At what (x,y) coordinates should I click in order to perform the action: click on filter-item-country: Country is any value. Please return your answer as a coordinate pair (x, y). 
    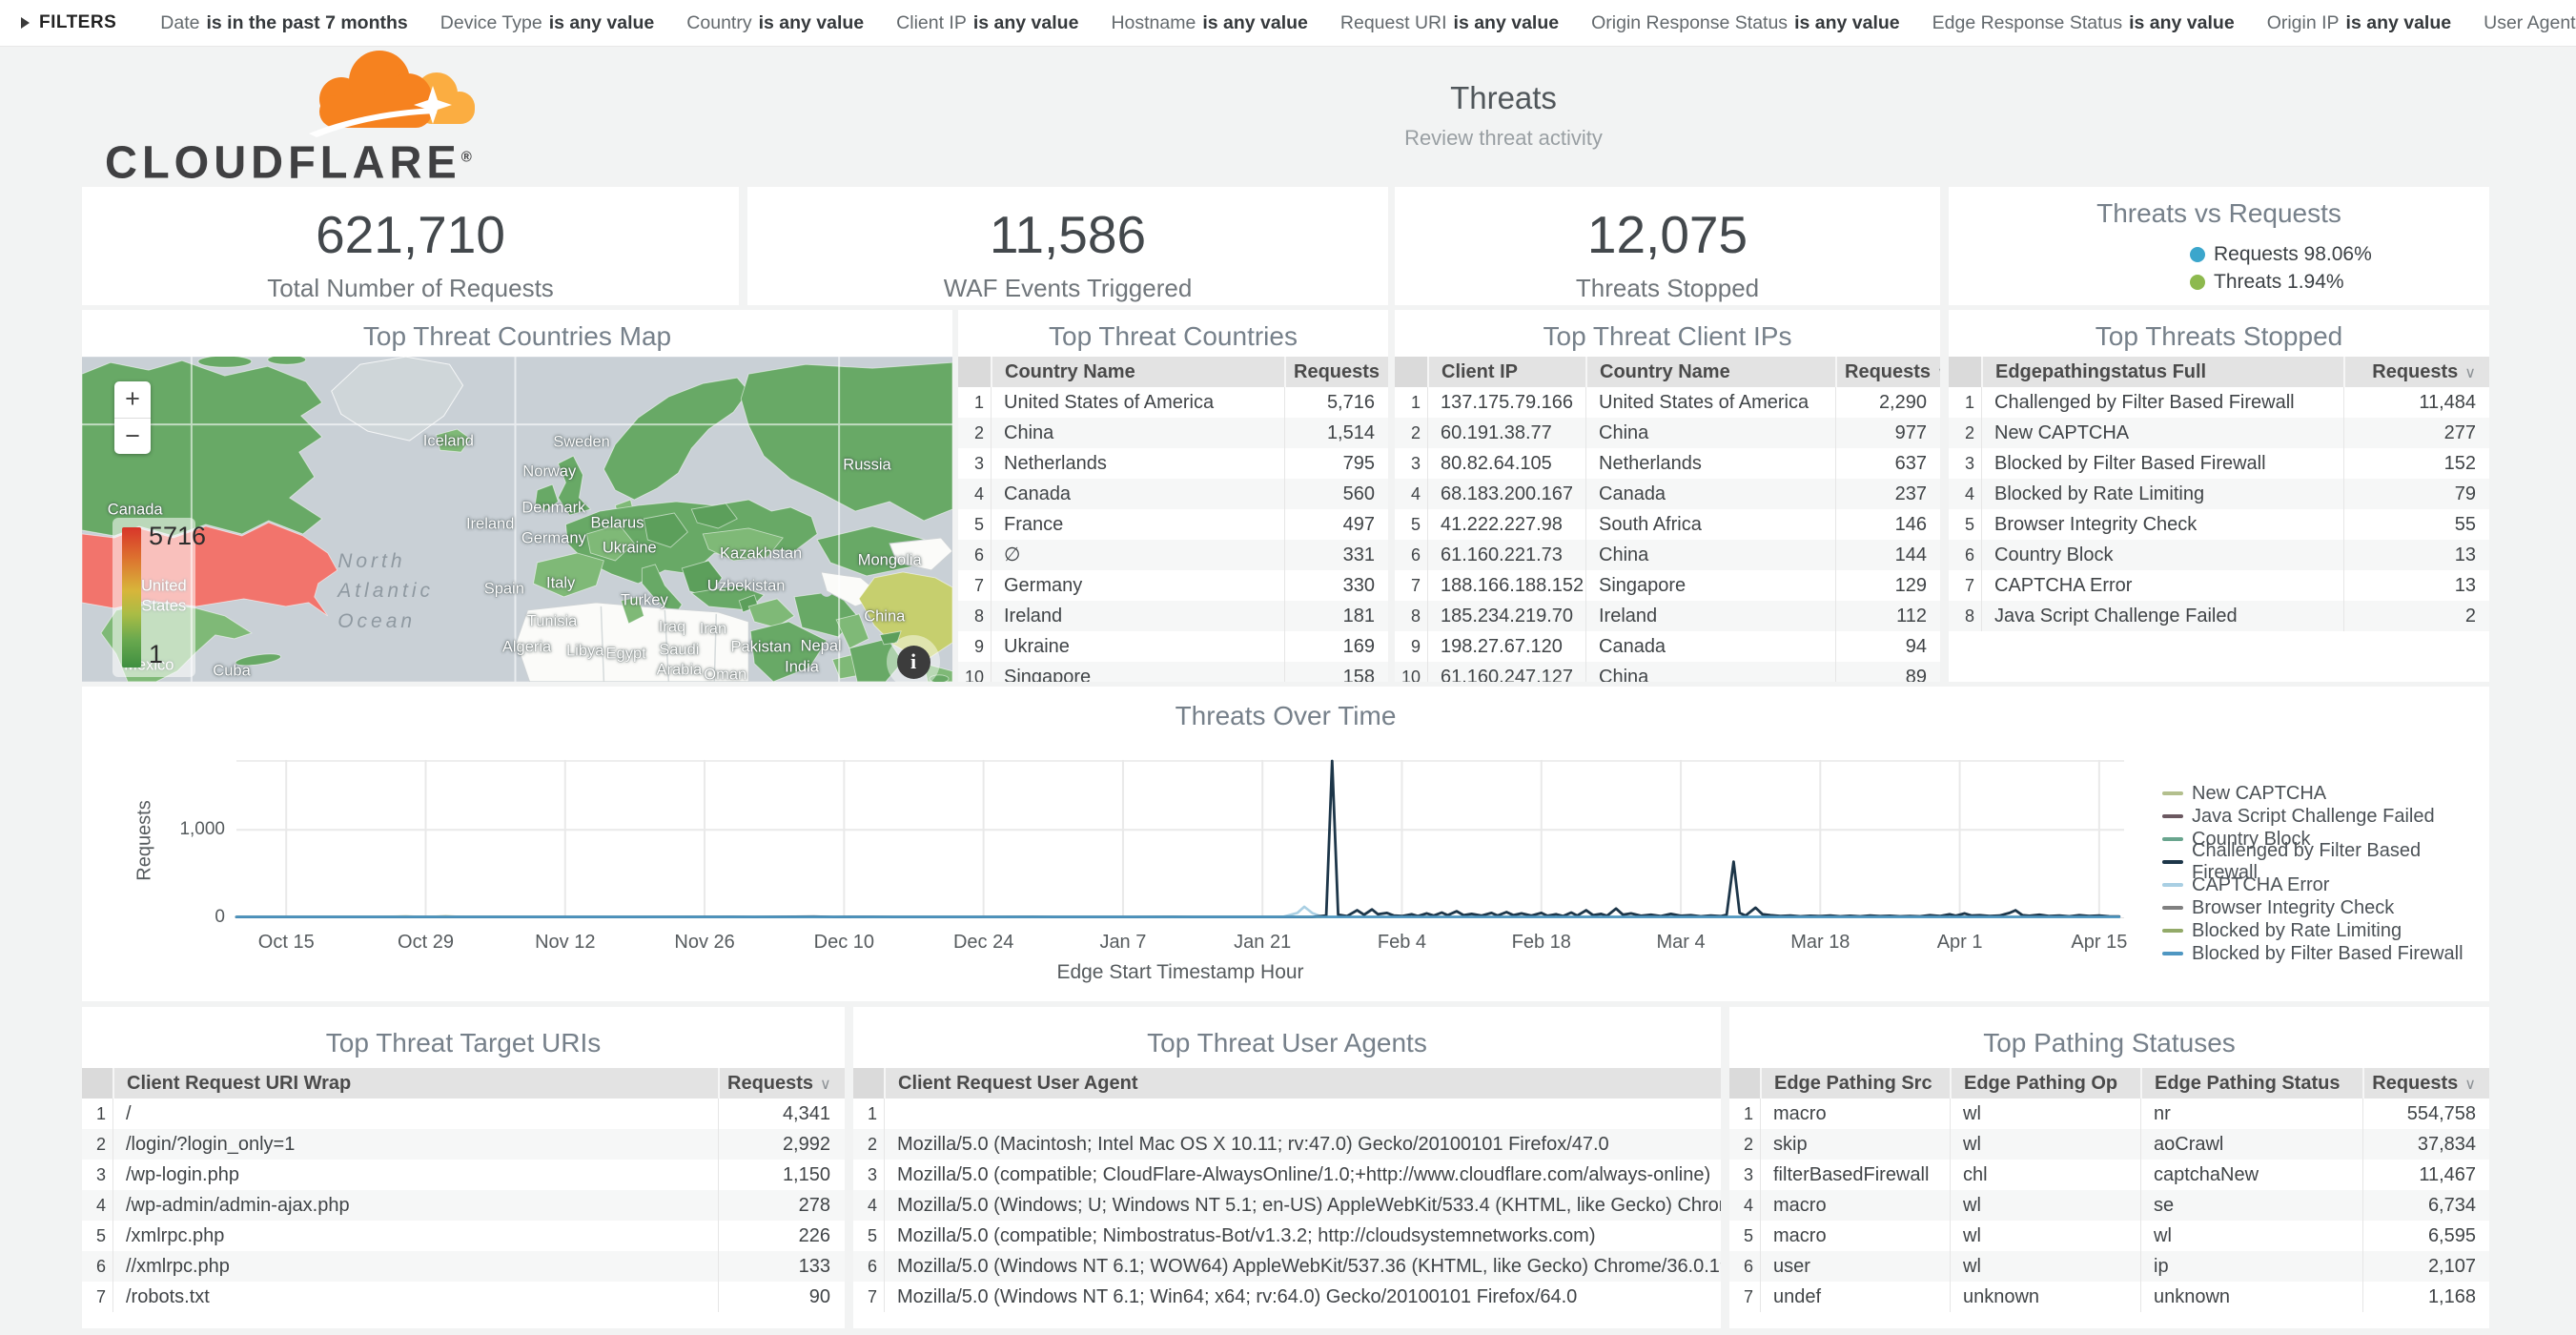
    Looking at the image, I should click on (775, 23).